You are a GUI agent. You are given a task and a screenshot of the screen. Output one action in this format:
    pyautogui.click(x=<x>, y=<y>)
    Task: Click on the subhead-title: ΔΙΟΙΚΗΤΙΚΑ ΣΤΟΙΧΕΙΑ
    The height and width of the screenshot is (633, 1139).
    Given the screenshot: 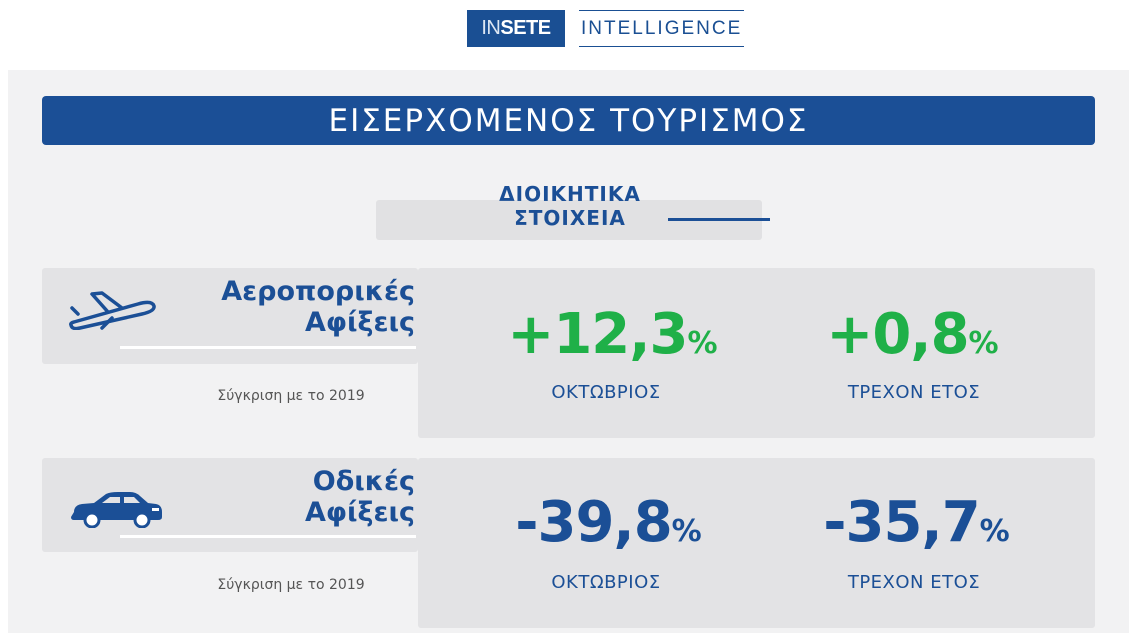 What is the action you would take?
    pyautogui.click(x=570, y=206)
    